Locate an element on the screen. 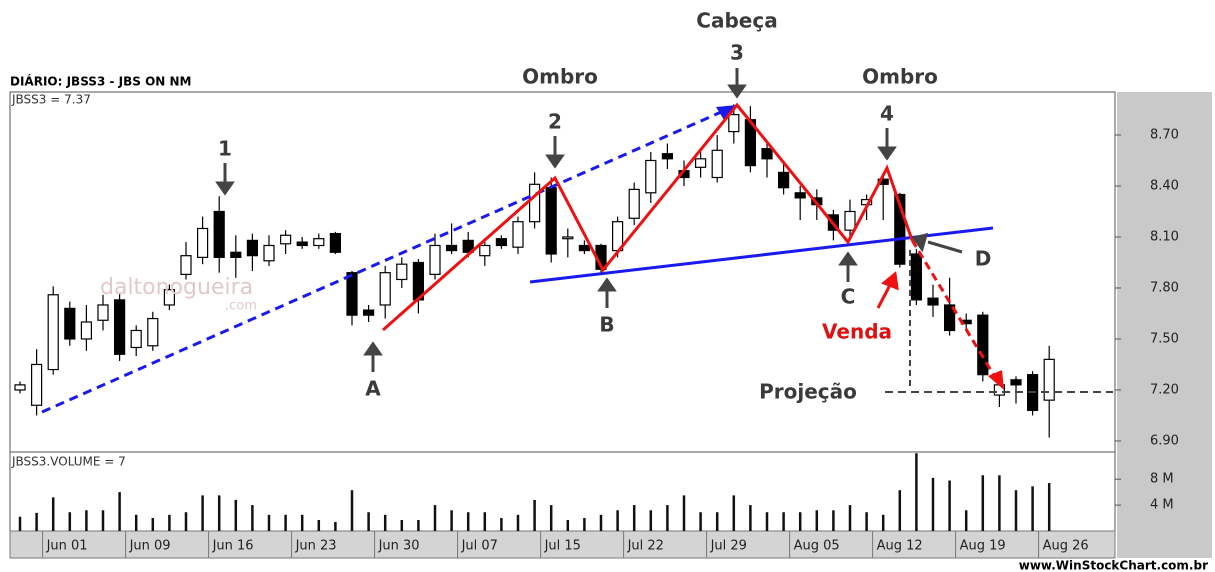 Image resolution: width=1215 pixels, height=572 pixels. chart-title: DIÁRIO: JBSS3 - JBS ON NM is located at coordinates (100, 81).